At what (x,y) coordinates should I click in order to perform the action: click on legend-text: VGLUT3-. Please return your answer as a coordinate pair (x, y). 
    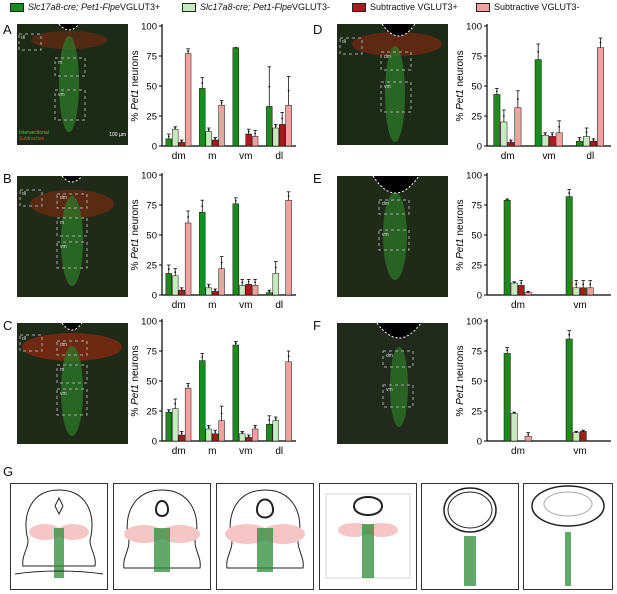
    Looking at the image, I should click on (311, 7).